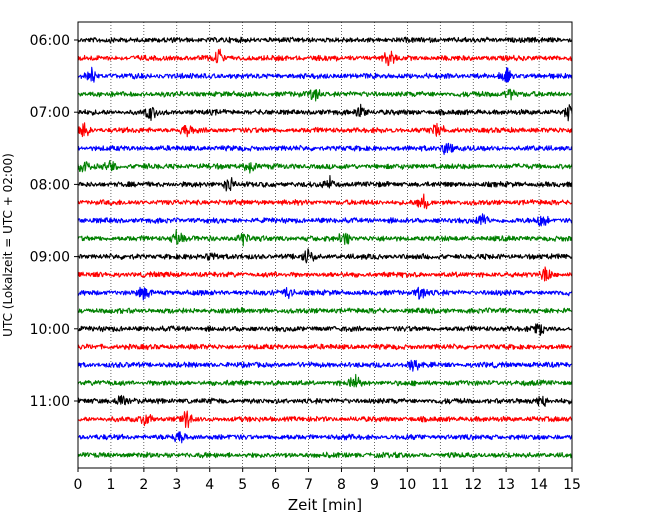 This screenshot has width=650, height=520. What do you see at coordinates (54, 221) in the screenshot?
I see `y-axis-ticks: 06:00 07:00 08:00 09:00 10:00 11:00` at bounding box center [54, 221].